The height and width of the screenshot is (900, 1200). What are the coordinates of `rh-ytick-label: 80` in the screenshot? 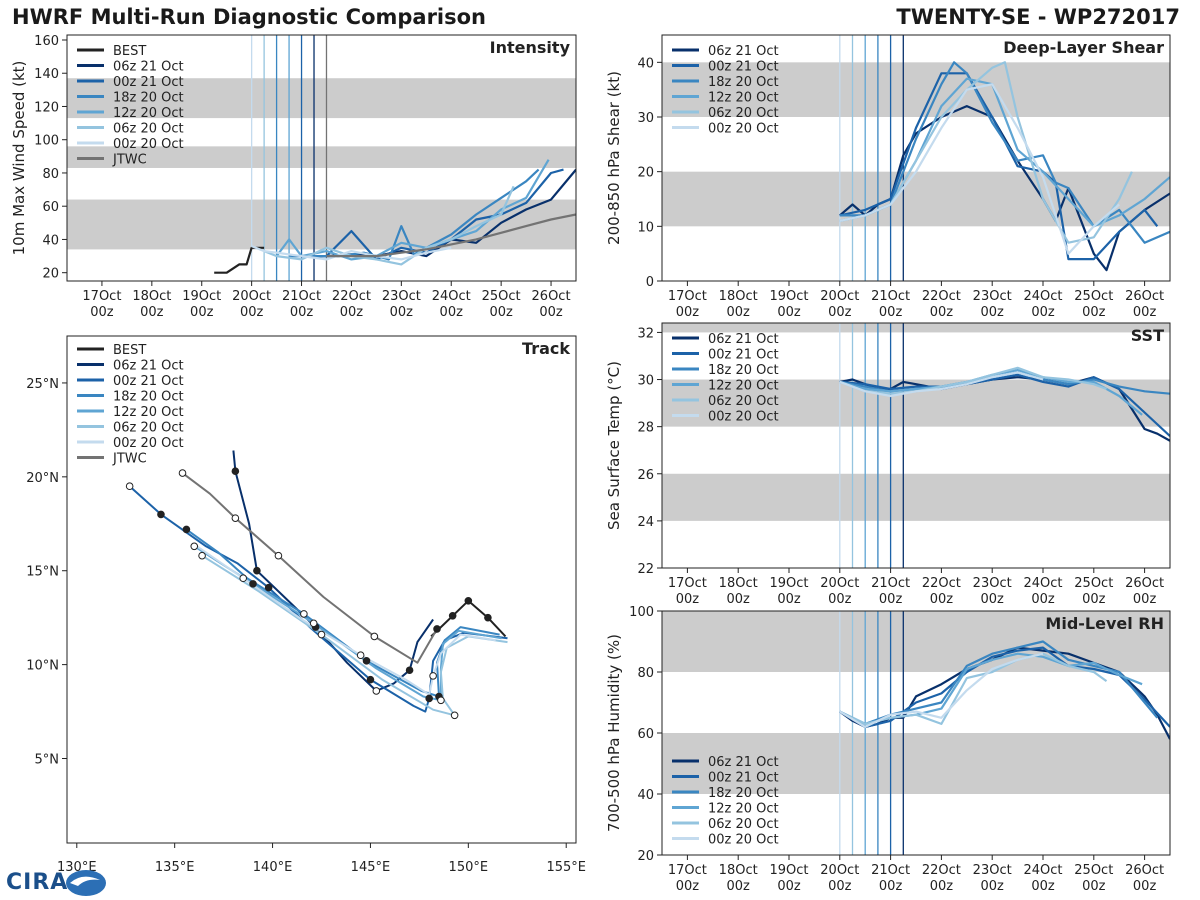 It's located at (645, 673).